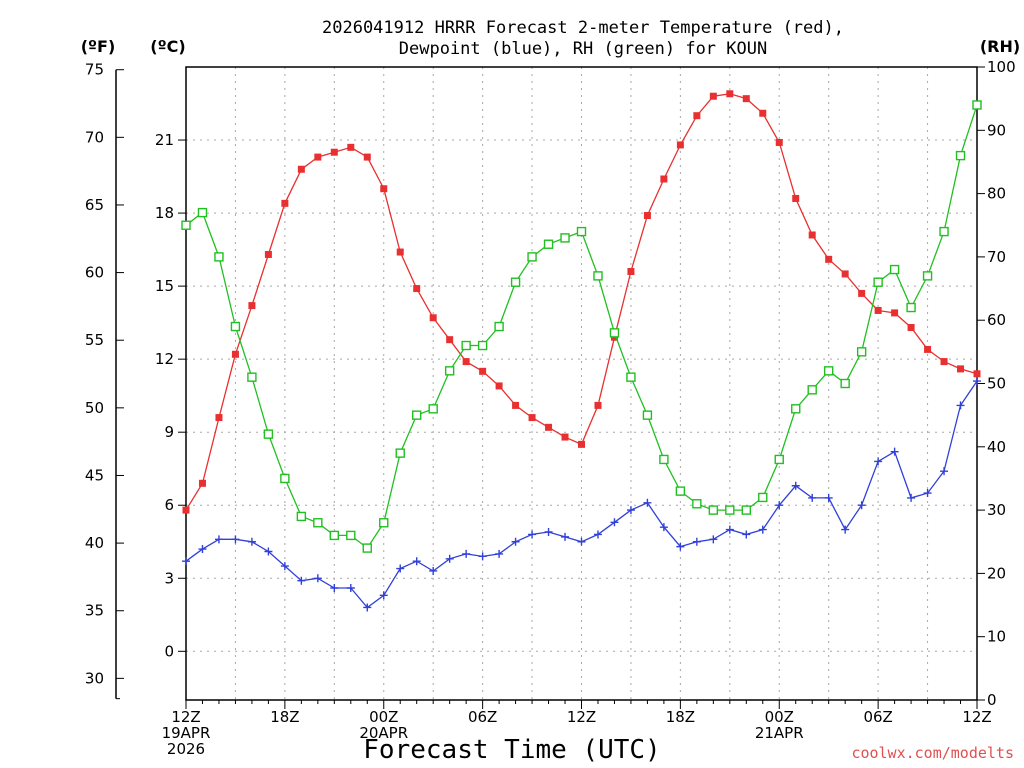 The height and width of the screenshot is (768, 1024). Describe the element at coordinates (186, 749) in the screenshot. I see `x-tick-label: 2026` at that location.